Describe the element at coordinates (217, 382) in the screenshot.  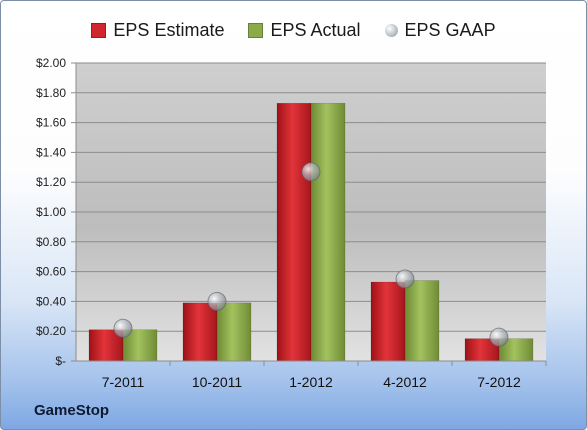
I see `x-category-label: 10-2011` at that location.